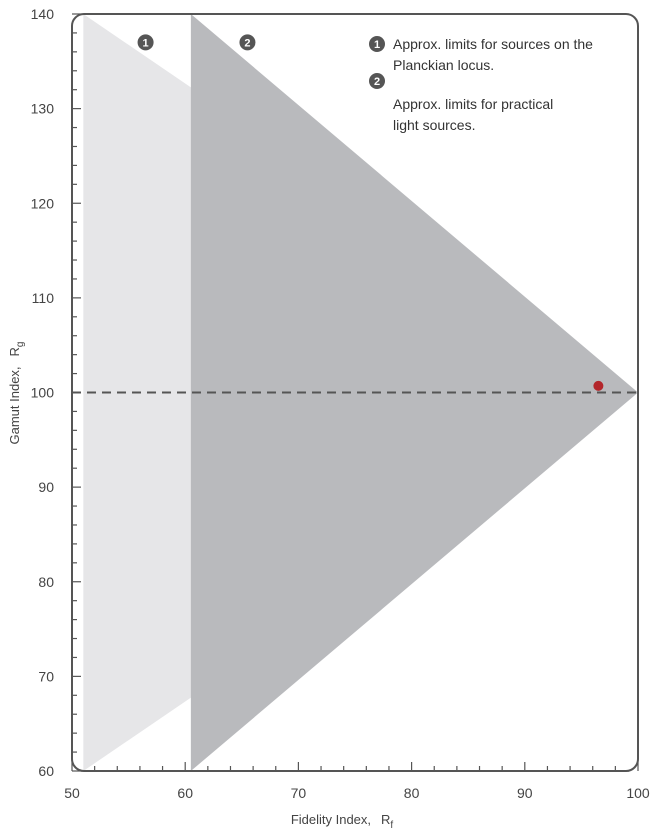 The width and height of the screenshot is (652, 837). I want to click on region-badge-1: 1, so click(146, 42).